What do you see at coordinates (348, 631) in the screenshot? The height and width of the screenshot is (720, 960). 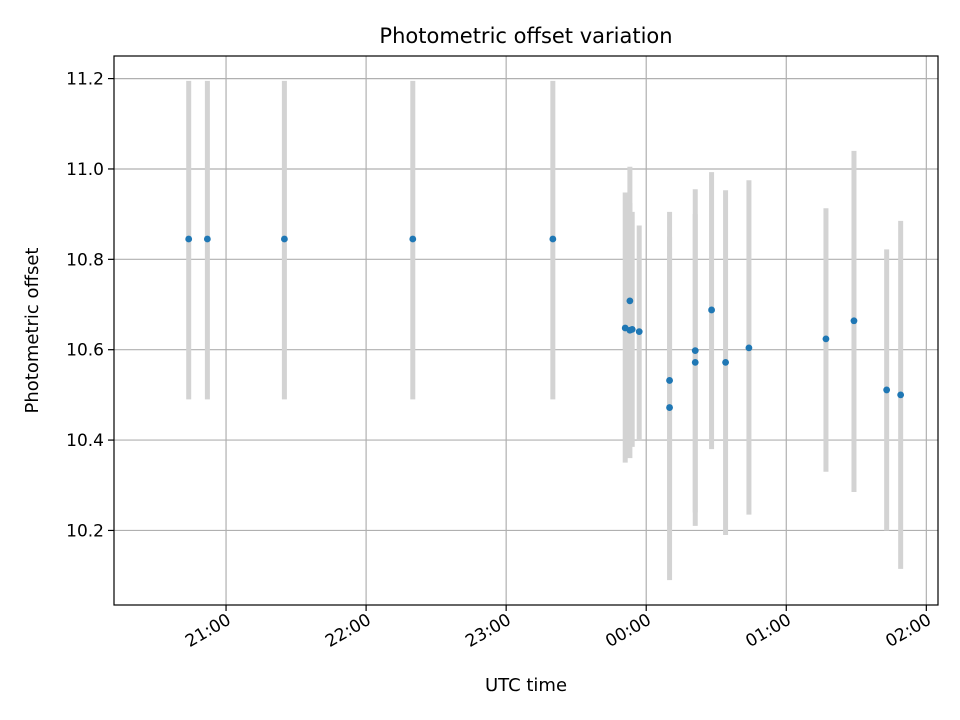 I see `x-tick-label: 22:00` at bounding box center [348, 631].